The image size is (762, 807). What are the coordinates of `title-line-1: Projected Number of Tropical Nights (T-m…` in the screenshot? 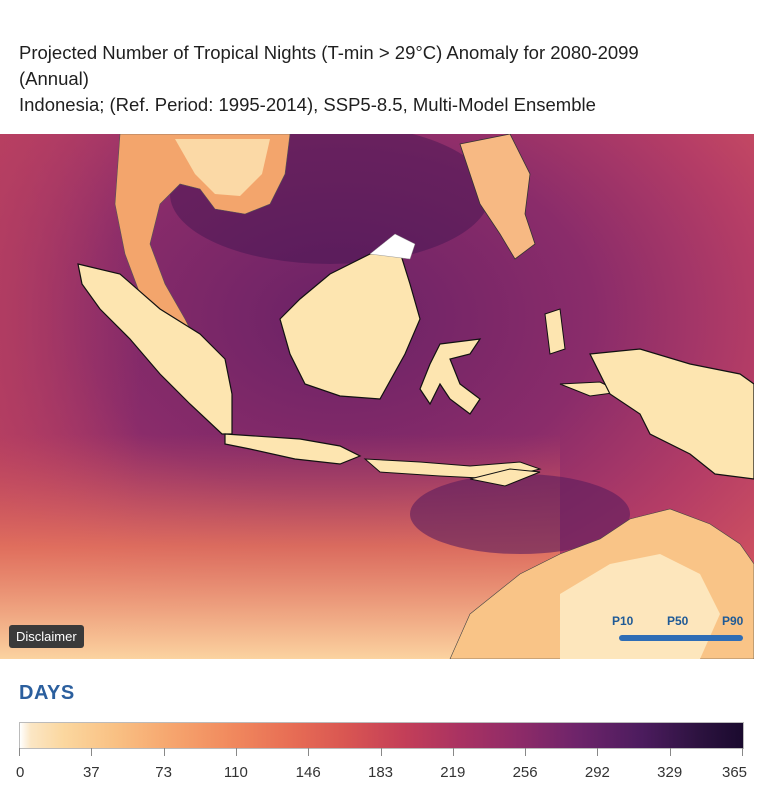 It's located at (329, 52).